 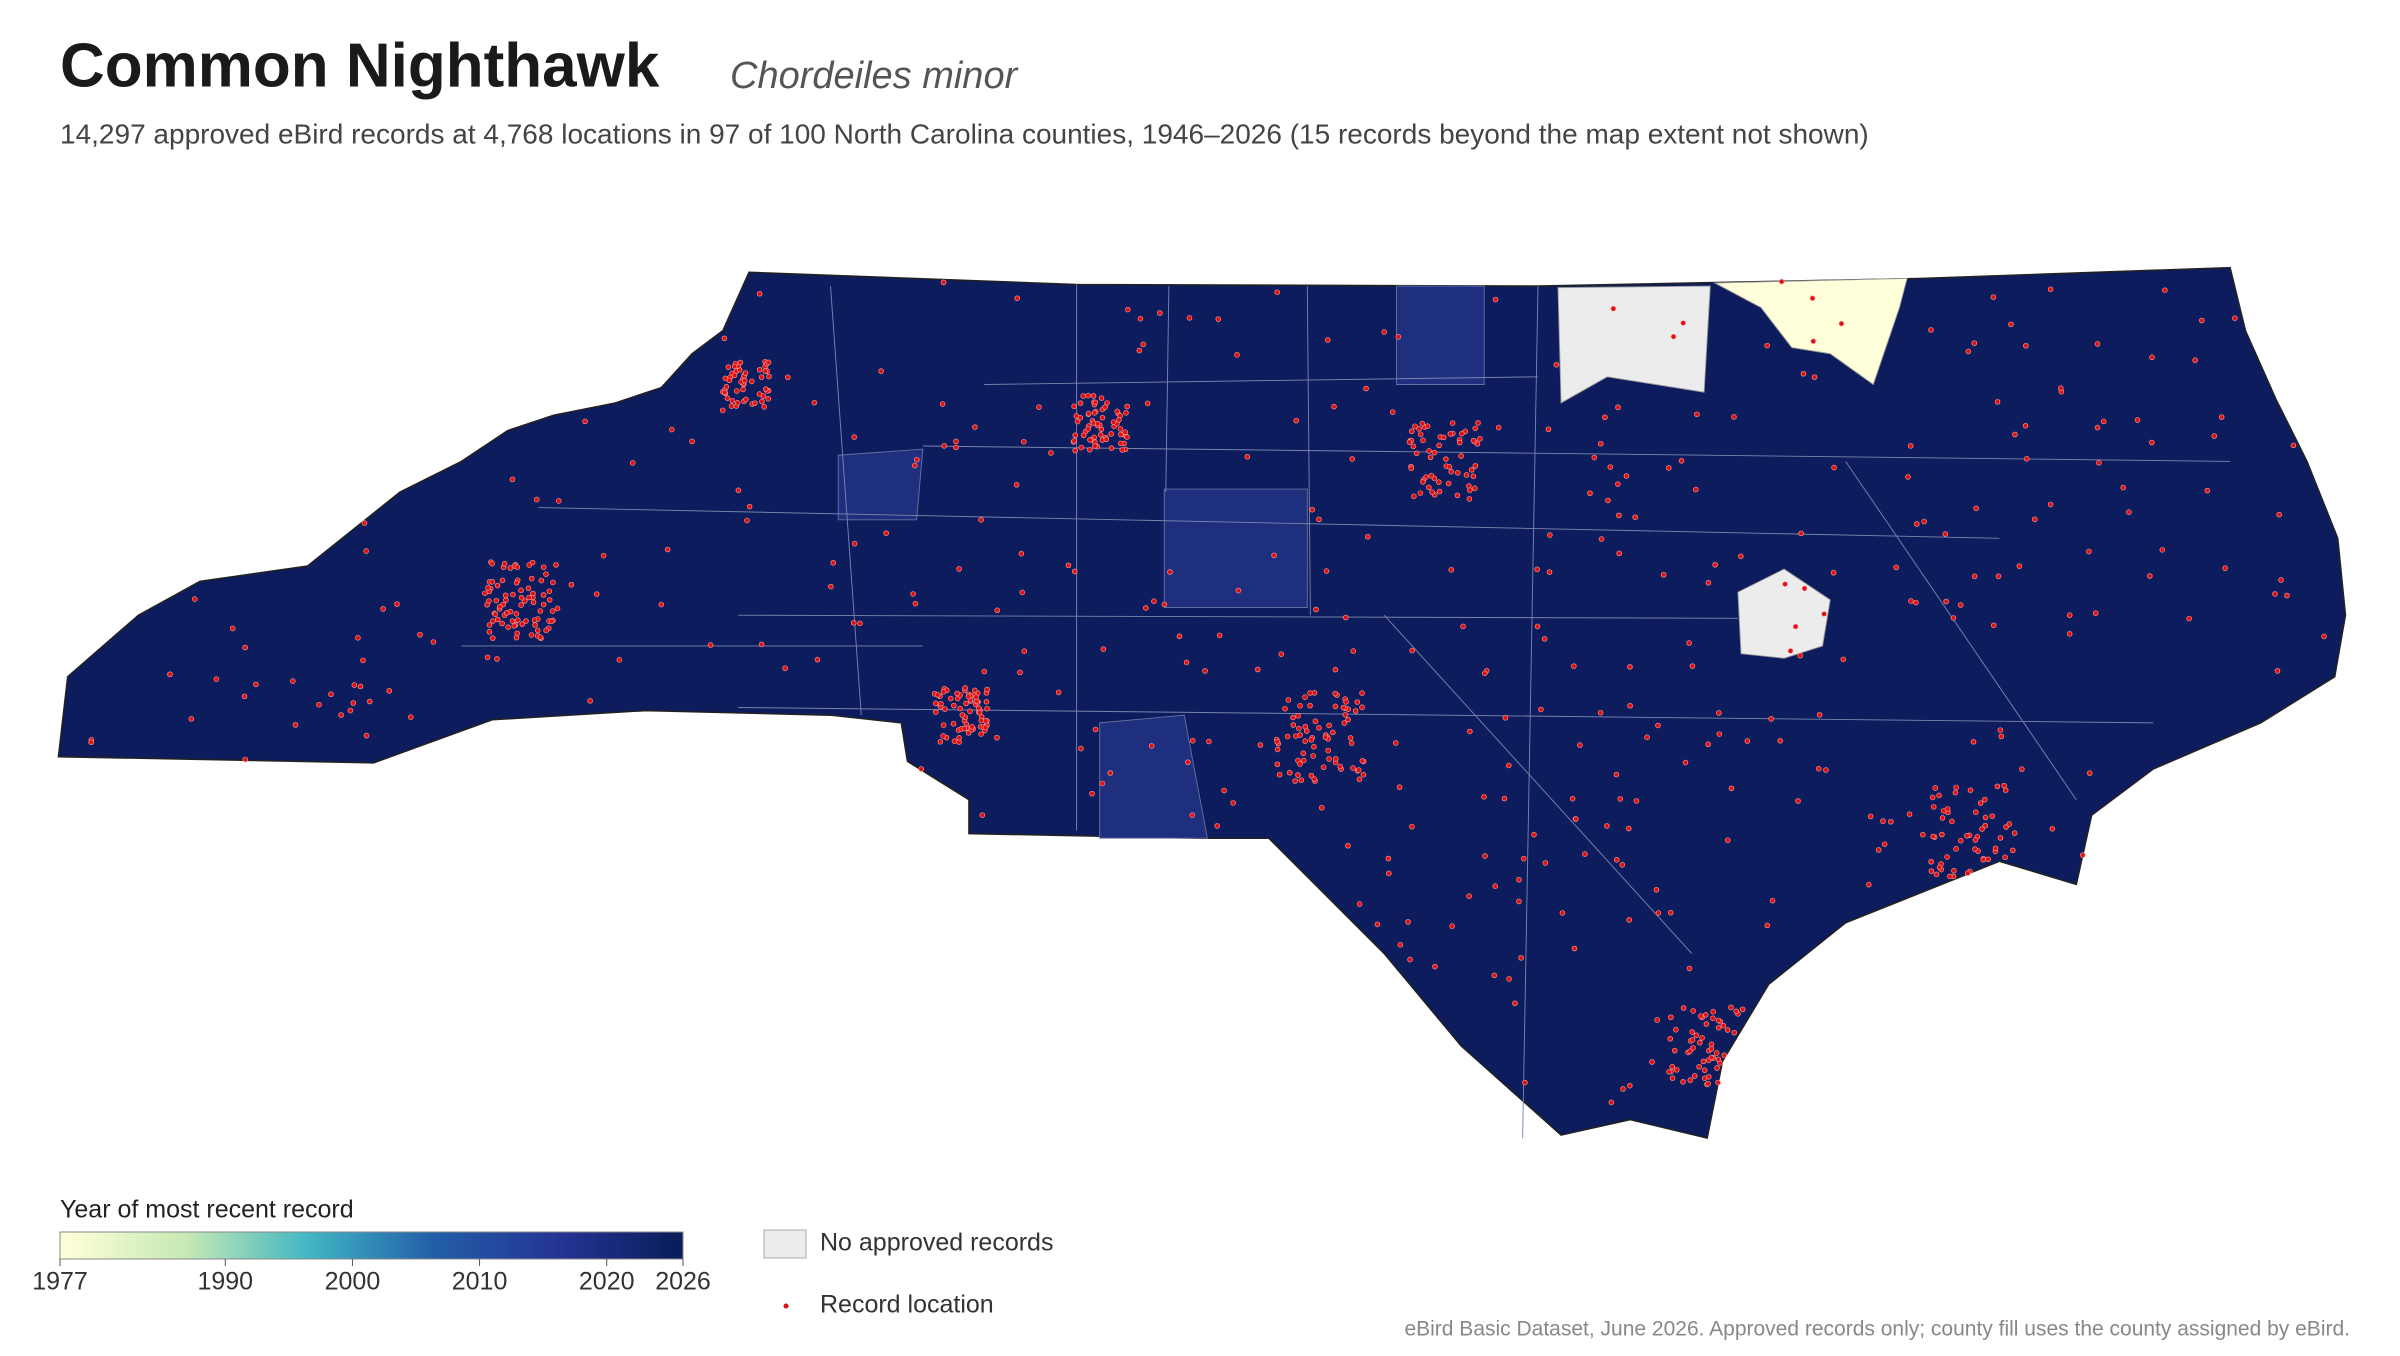 What do you see at coordinates (874, 76) in the screenshot?
I see `species: Chordeiles minor` at bounding box center [874, 76].